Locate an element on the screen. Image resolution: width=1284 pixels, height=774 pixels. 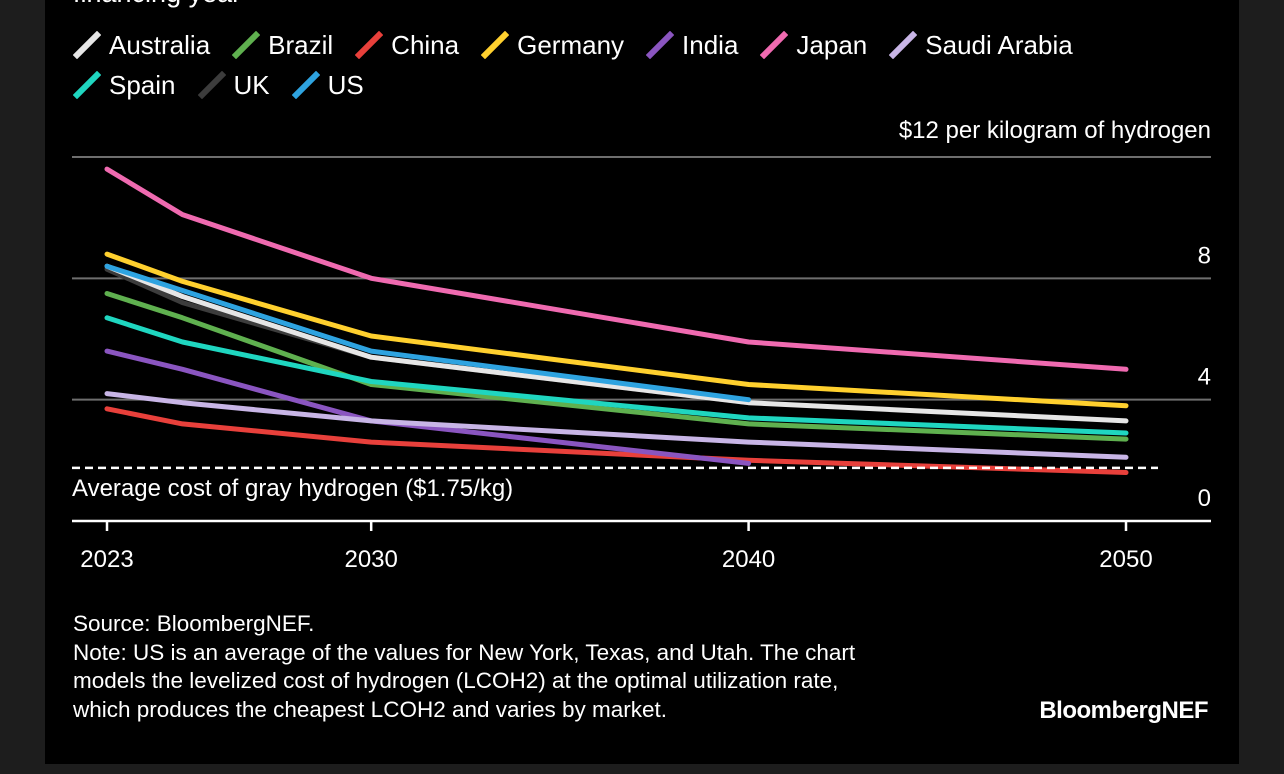
legend-label-spain: Spain is located at coordinates (142, 84).